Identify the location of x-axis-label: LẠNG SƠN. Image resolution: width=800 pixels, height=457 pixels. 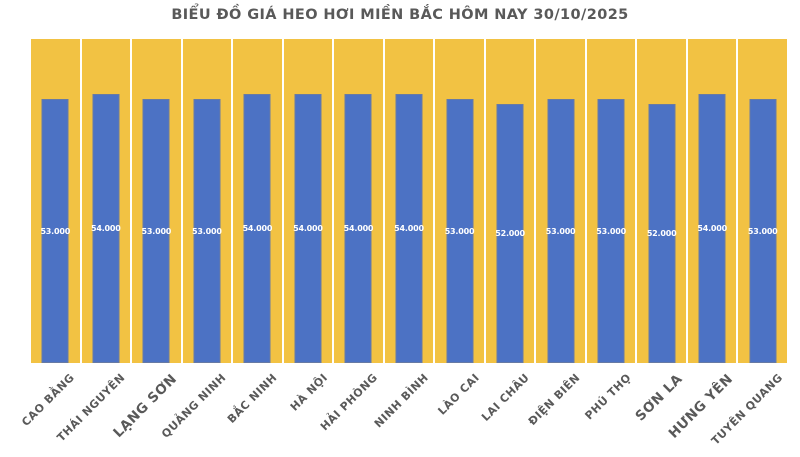
(145, 406).